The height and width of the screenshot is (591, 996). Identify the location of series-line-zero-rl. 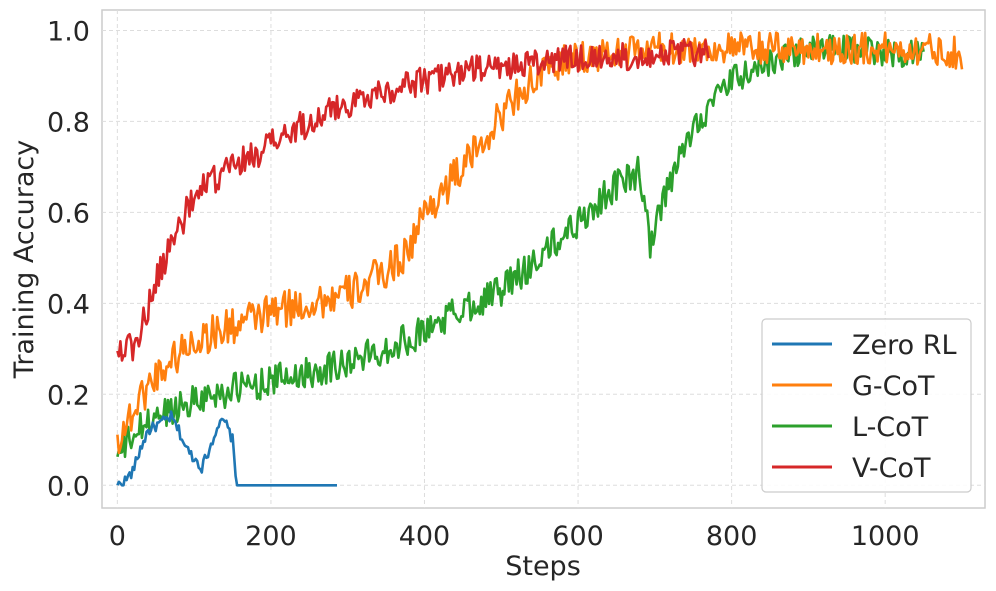
(226, 448).